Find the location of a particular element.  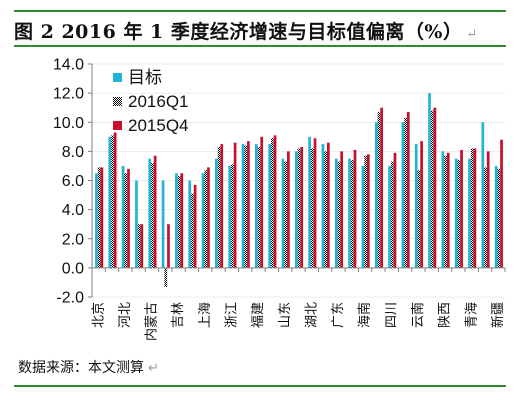

bar-q4_2015-黑龙江 is located at coordinates (195, 226).